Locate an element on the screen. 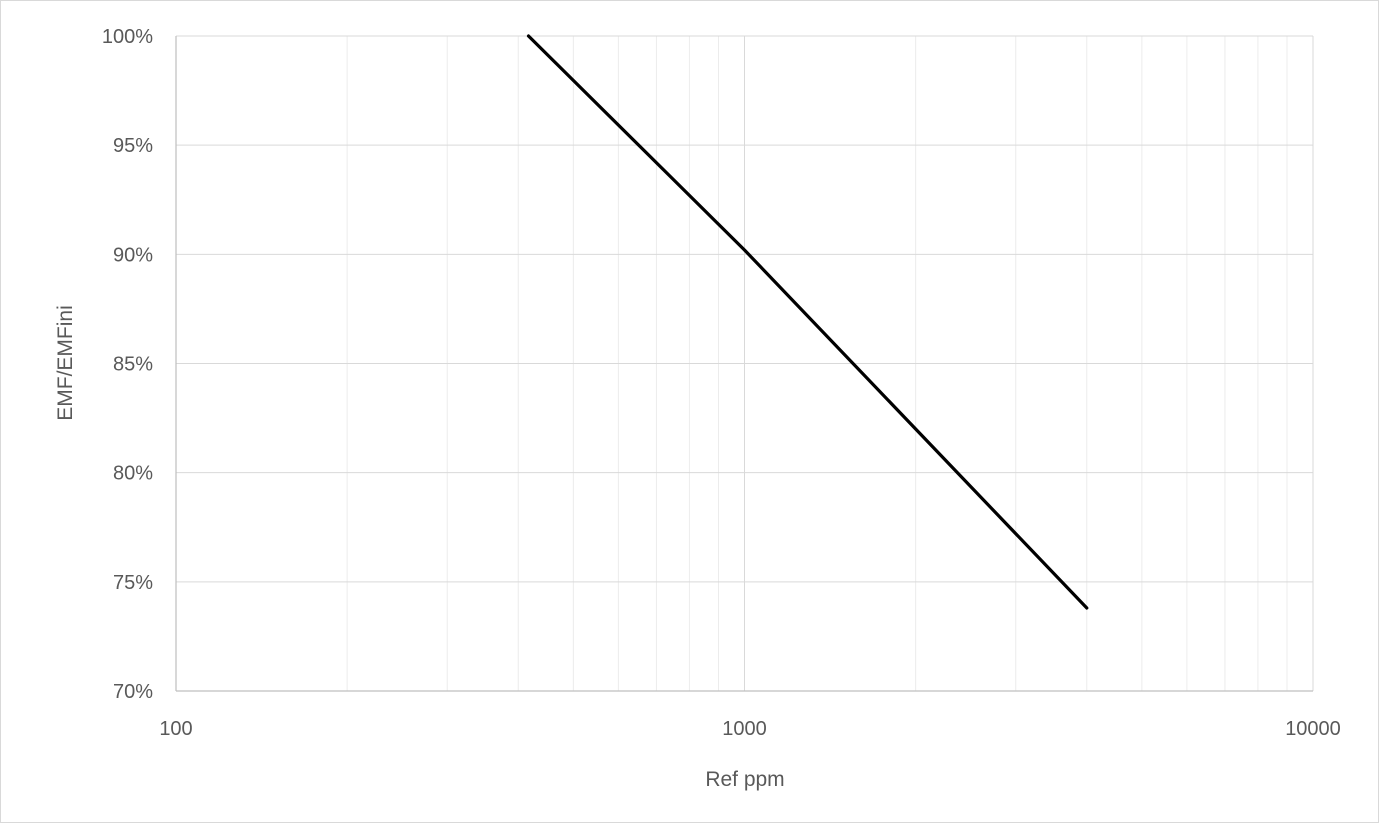 This screenshot has width=1379, height=823. y-tick-label: 100% is located at coordinates (127, 37).